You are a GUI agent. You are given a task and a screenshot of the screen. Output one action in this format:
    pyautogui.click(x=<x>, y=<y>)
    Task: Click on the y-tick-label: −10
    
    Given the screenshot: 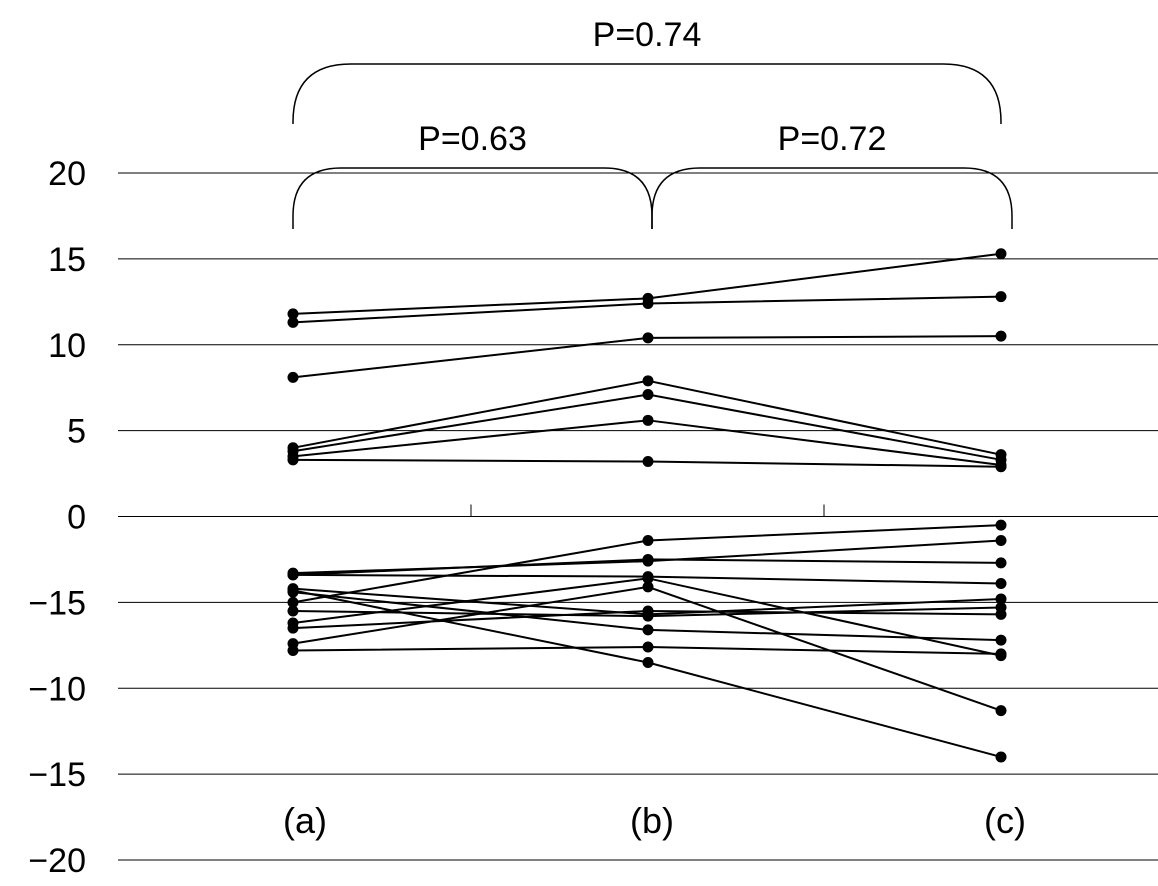 What is the action you would take?
    pyautogui.click(x=57, y=689)
    